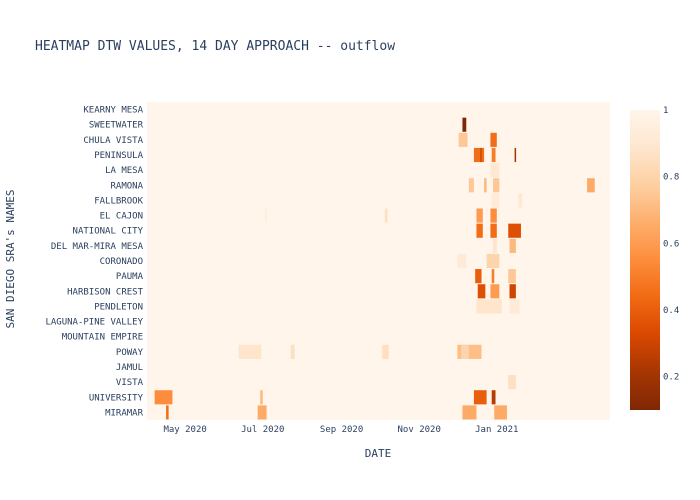 Image resolution: width=700 pixels, height=500 pixels. Describe the element at coordinates (130, 353) in the screenshot. I see `y-tick-label: POWAY` at that location.